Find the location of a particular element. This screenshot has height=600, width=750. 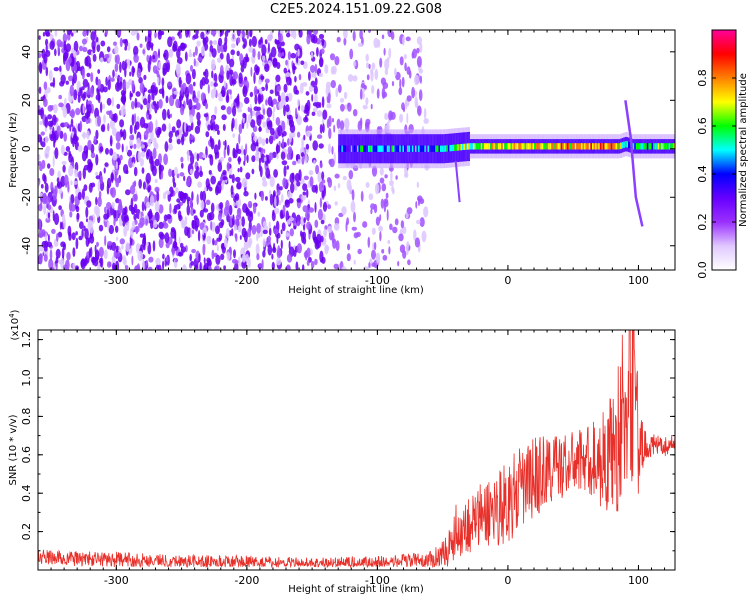

x-tick-label: -300 is located at coordinates (116, 280).